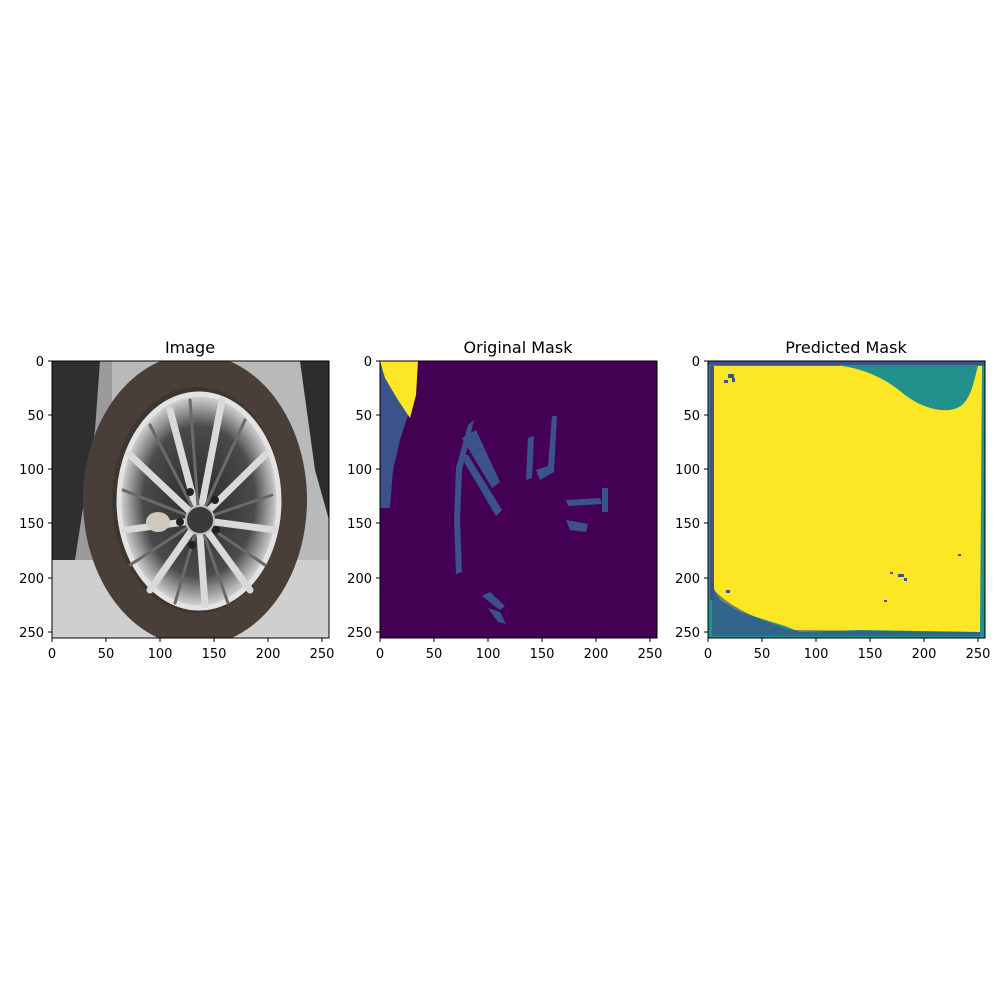  I want to click on panel-image: Image, so click(176, 500).